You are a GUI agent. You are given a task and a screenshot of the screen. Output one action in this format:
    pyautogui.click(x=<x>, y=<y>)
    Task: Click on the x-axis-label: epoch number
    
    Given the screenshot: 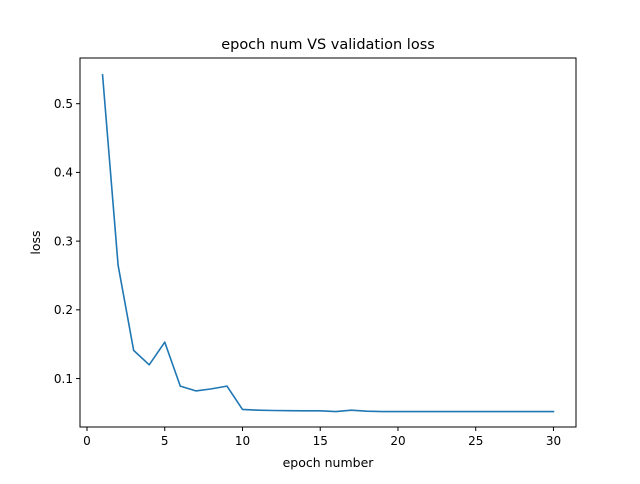 What is the action you would take?
    pyautogui.click(x=329, y=462)
    